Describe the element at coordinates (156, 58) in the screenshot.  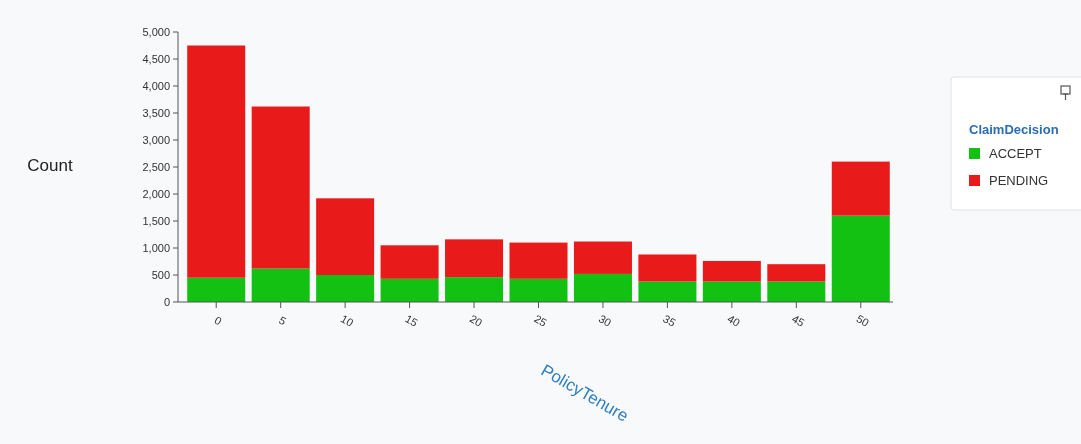
I see `y-tick-label: 4,500` at that location.